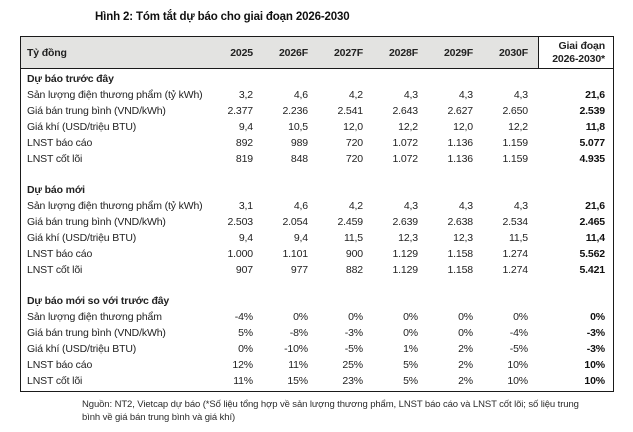 The width and height of the screenshot is (633, 432). What do you see at coordinates (243, 317) in the screenshot?
I see `cell-value: -4%` at bounding box center [243, 317].